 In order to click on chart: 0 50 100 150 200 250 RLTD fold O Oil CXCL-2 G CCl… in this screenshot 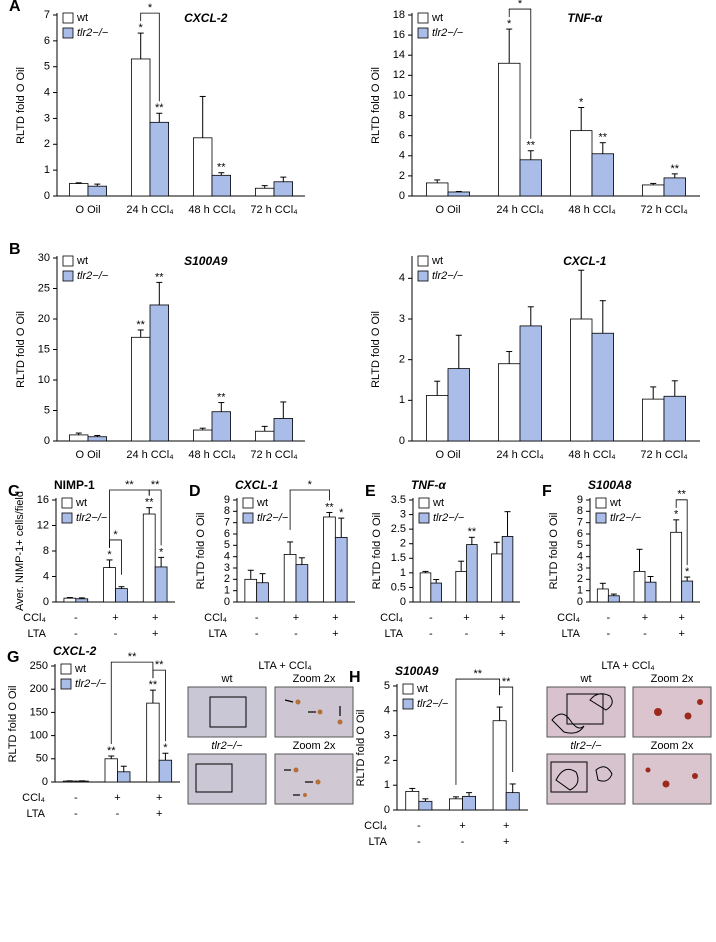, I will do `click(93, 732)`.